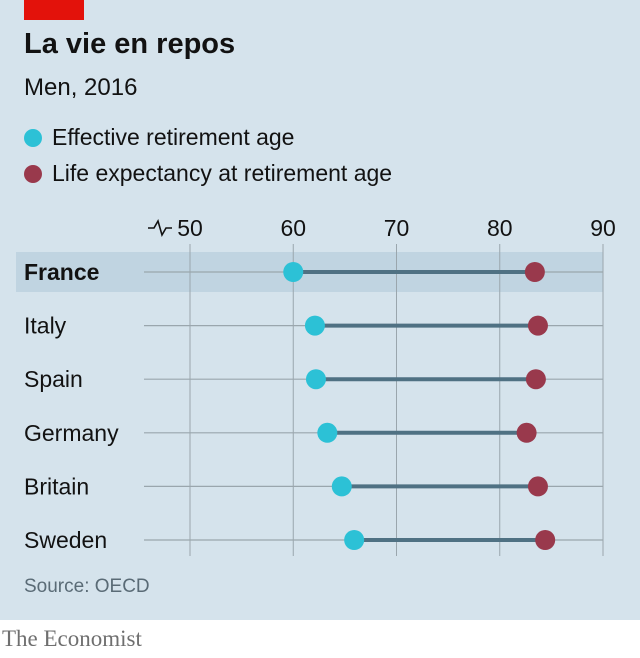 Image resolution: width=640 pixels, height=658 pixels. What do you see at coordinates (65, 540) in the screenshot?
I see `category-label: Sweden` at bounding box center [65, 540].